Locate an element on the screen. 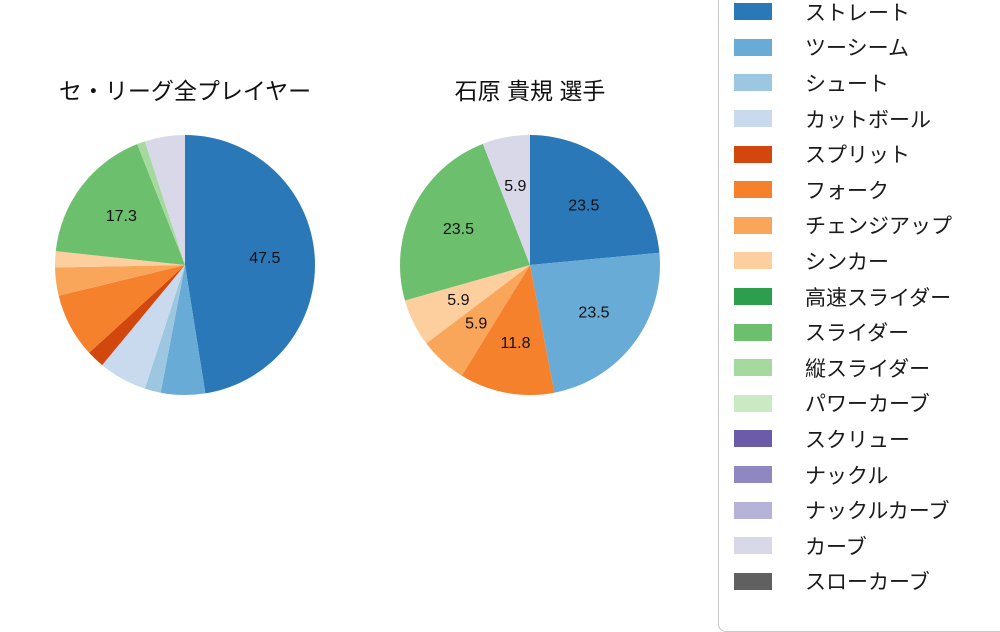 This screenshot has width=1000, height=632. legend-item: ストレート is located at coordinates (867, 15).